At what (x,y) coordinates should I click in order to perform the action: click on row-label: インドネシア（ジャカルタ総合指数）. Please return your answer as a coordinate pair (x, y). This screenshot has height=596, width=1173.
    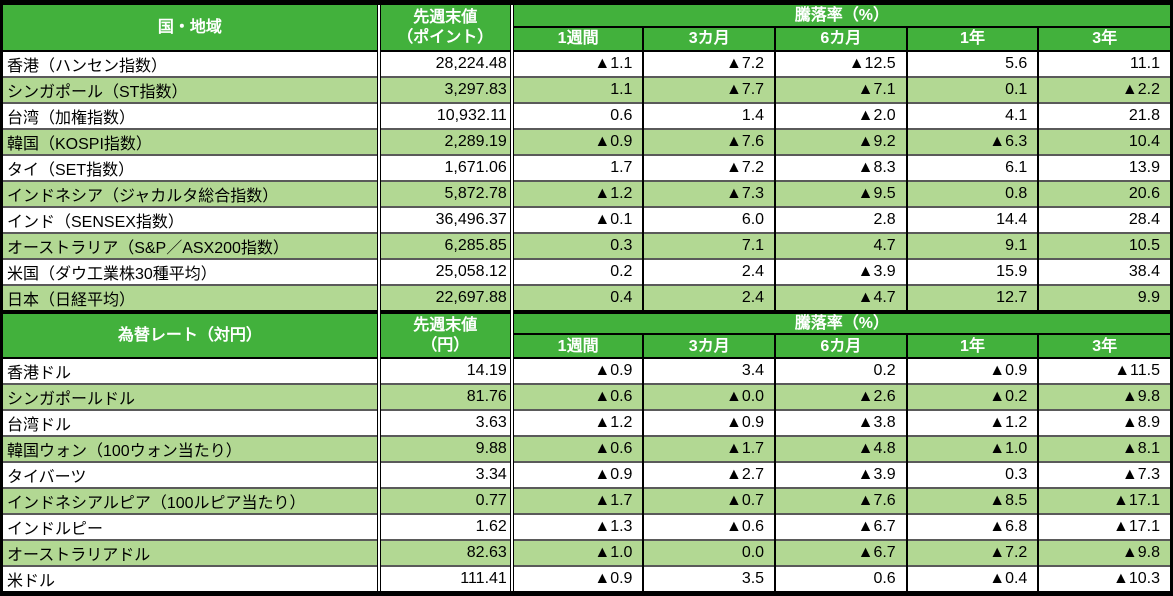
    Looking at the image, I should click on (192, 193).